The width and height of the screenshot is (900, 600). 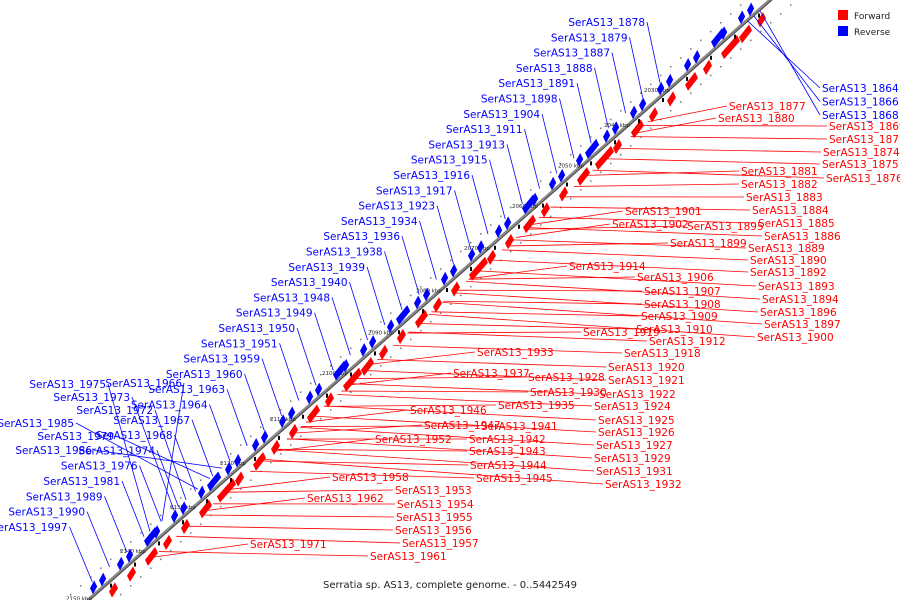 I want to click on forward-gene-label: SerAS13_1954, so click(x=435, y=505).